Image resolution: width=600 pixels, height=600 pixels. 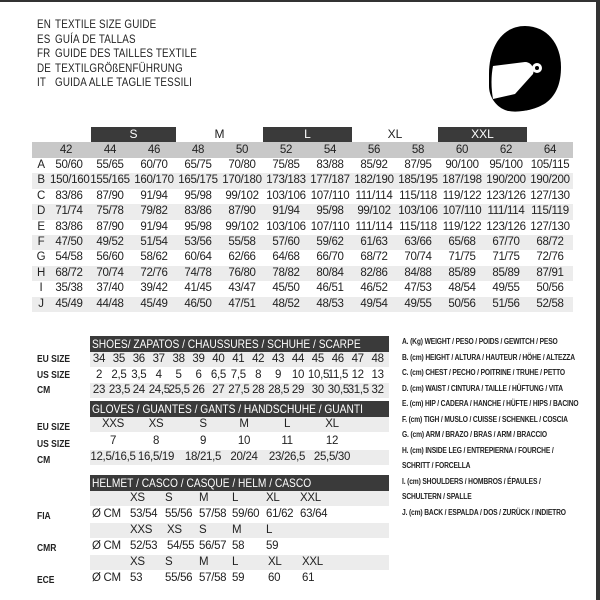 I want to click on table-cell: 45, so click(x=318, y=359).